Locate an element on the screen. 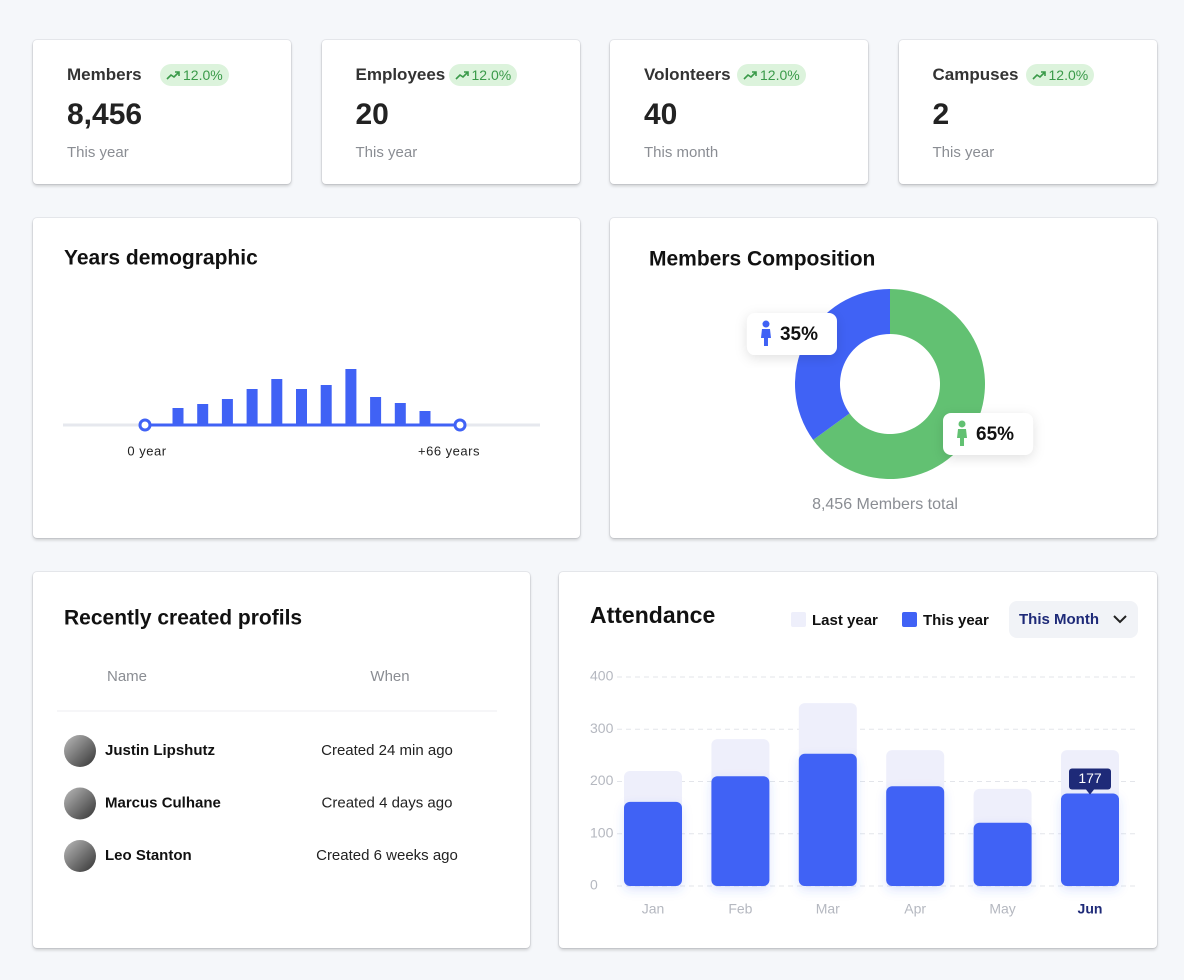 The height and width of the screenshot is (980, 1184). stat-label: Campuses is located at coordinates (975, 74).